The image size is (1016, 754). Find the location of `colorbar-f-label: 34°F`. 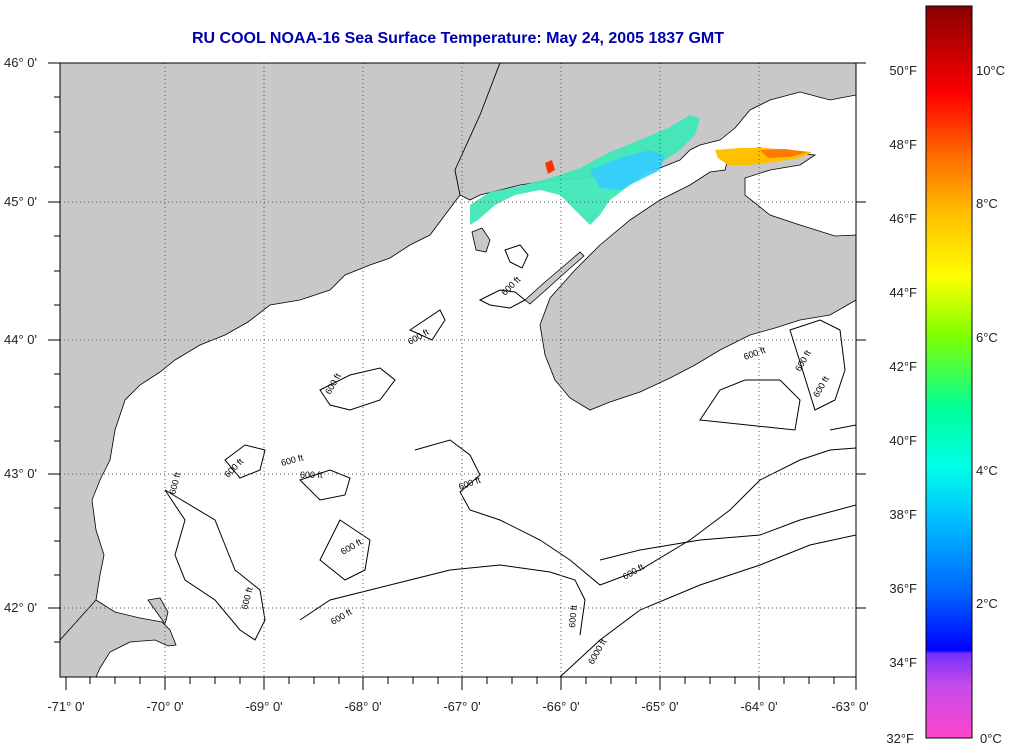

colorbar-f-label: 34°F is located at coordinates (903, 662).